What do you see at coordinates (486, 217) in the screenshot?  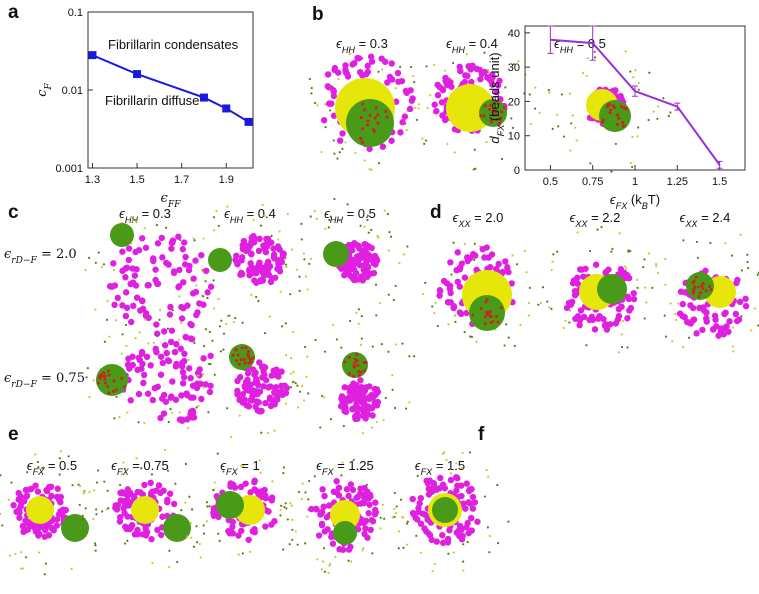 I see `label-part: = 2.0` at bounding box center [486, 217].